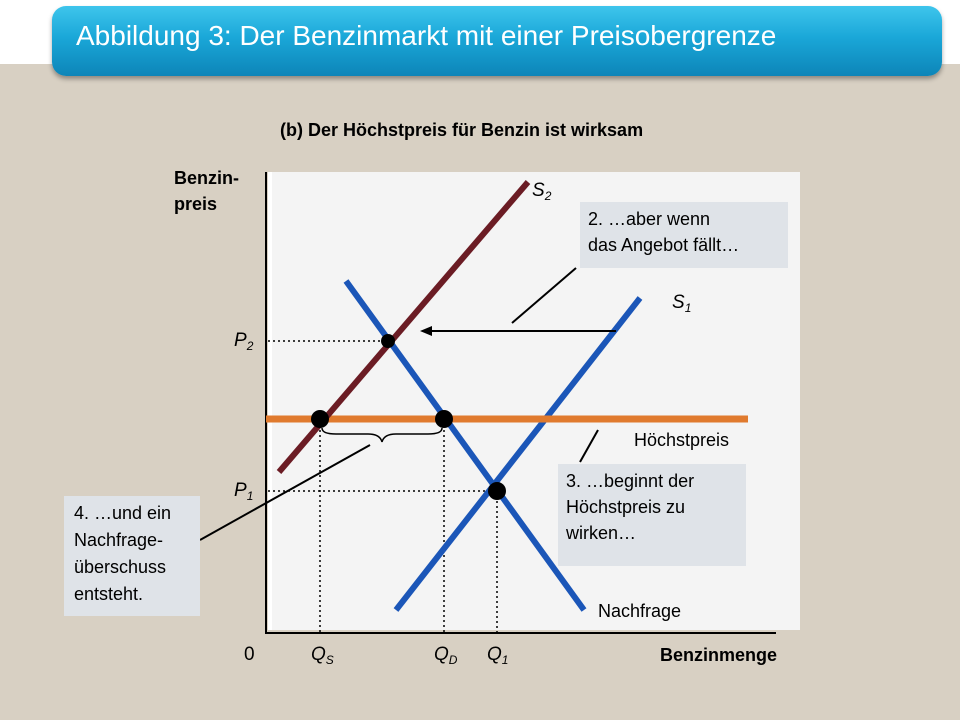  What do you see at coordinates (719, 655) in the screenshot?
I see `x-axis-label: Benzinmenge` at bounding box center [719, 655].